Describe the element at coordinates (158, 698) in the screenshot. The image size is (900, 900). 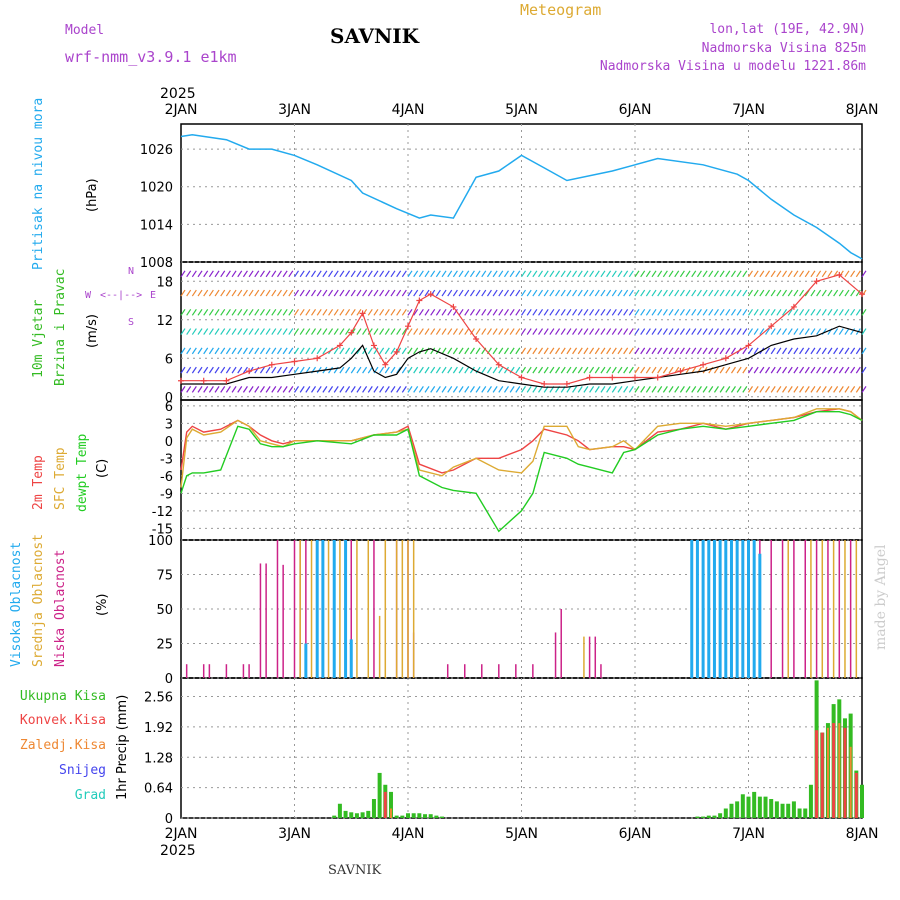
I see `precip-ytick: 2.56` at that location.